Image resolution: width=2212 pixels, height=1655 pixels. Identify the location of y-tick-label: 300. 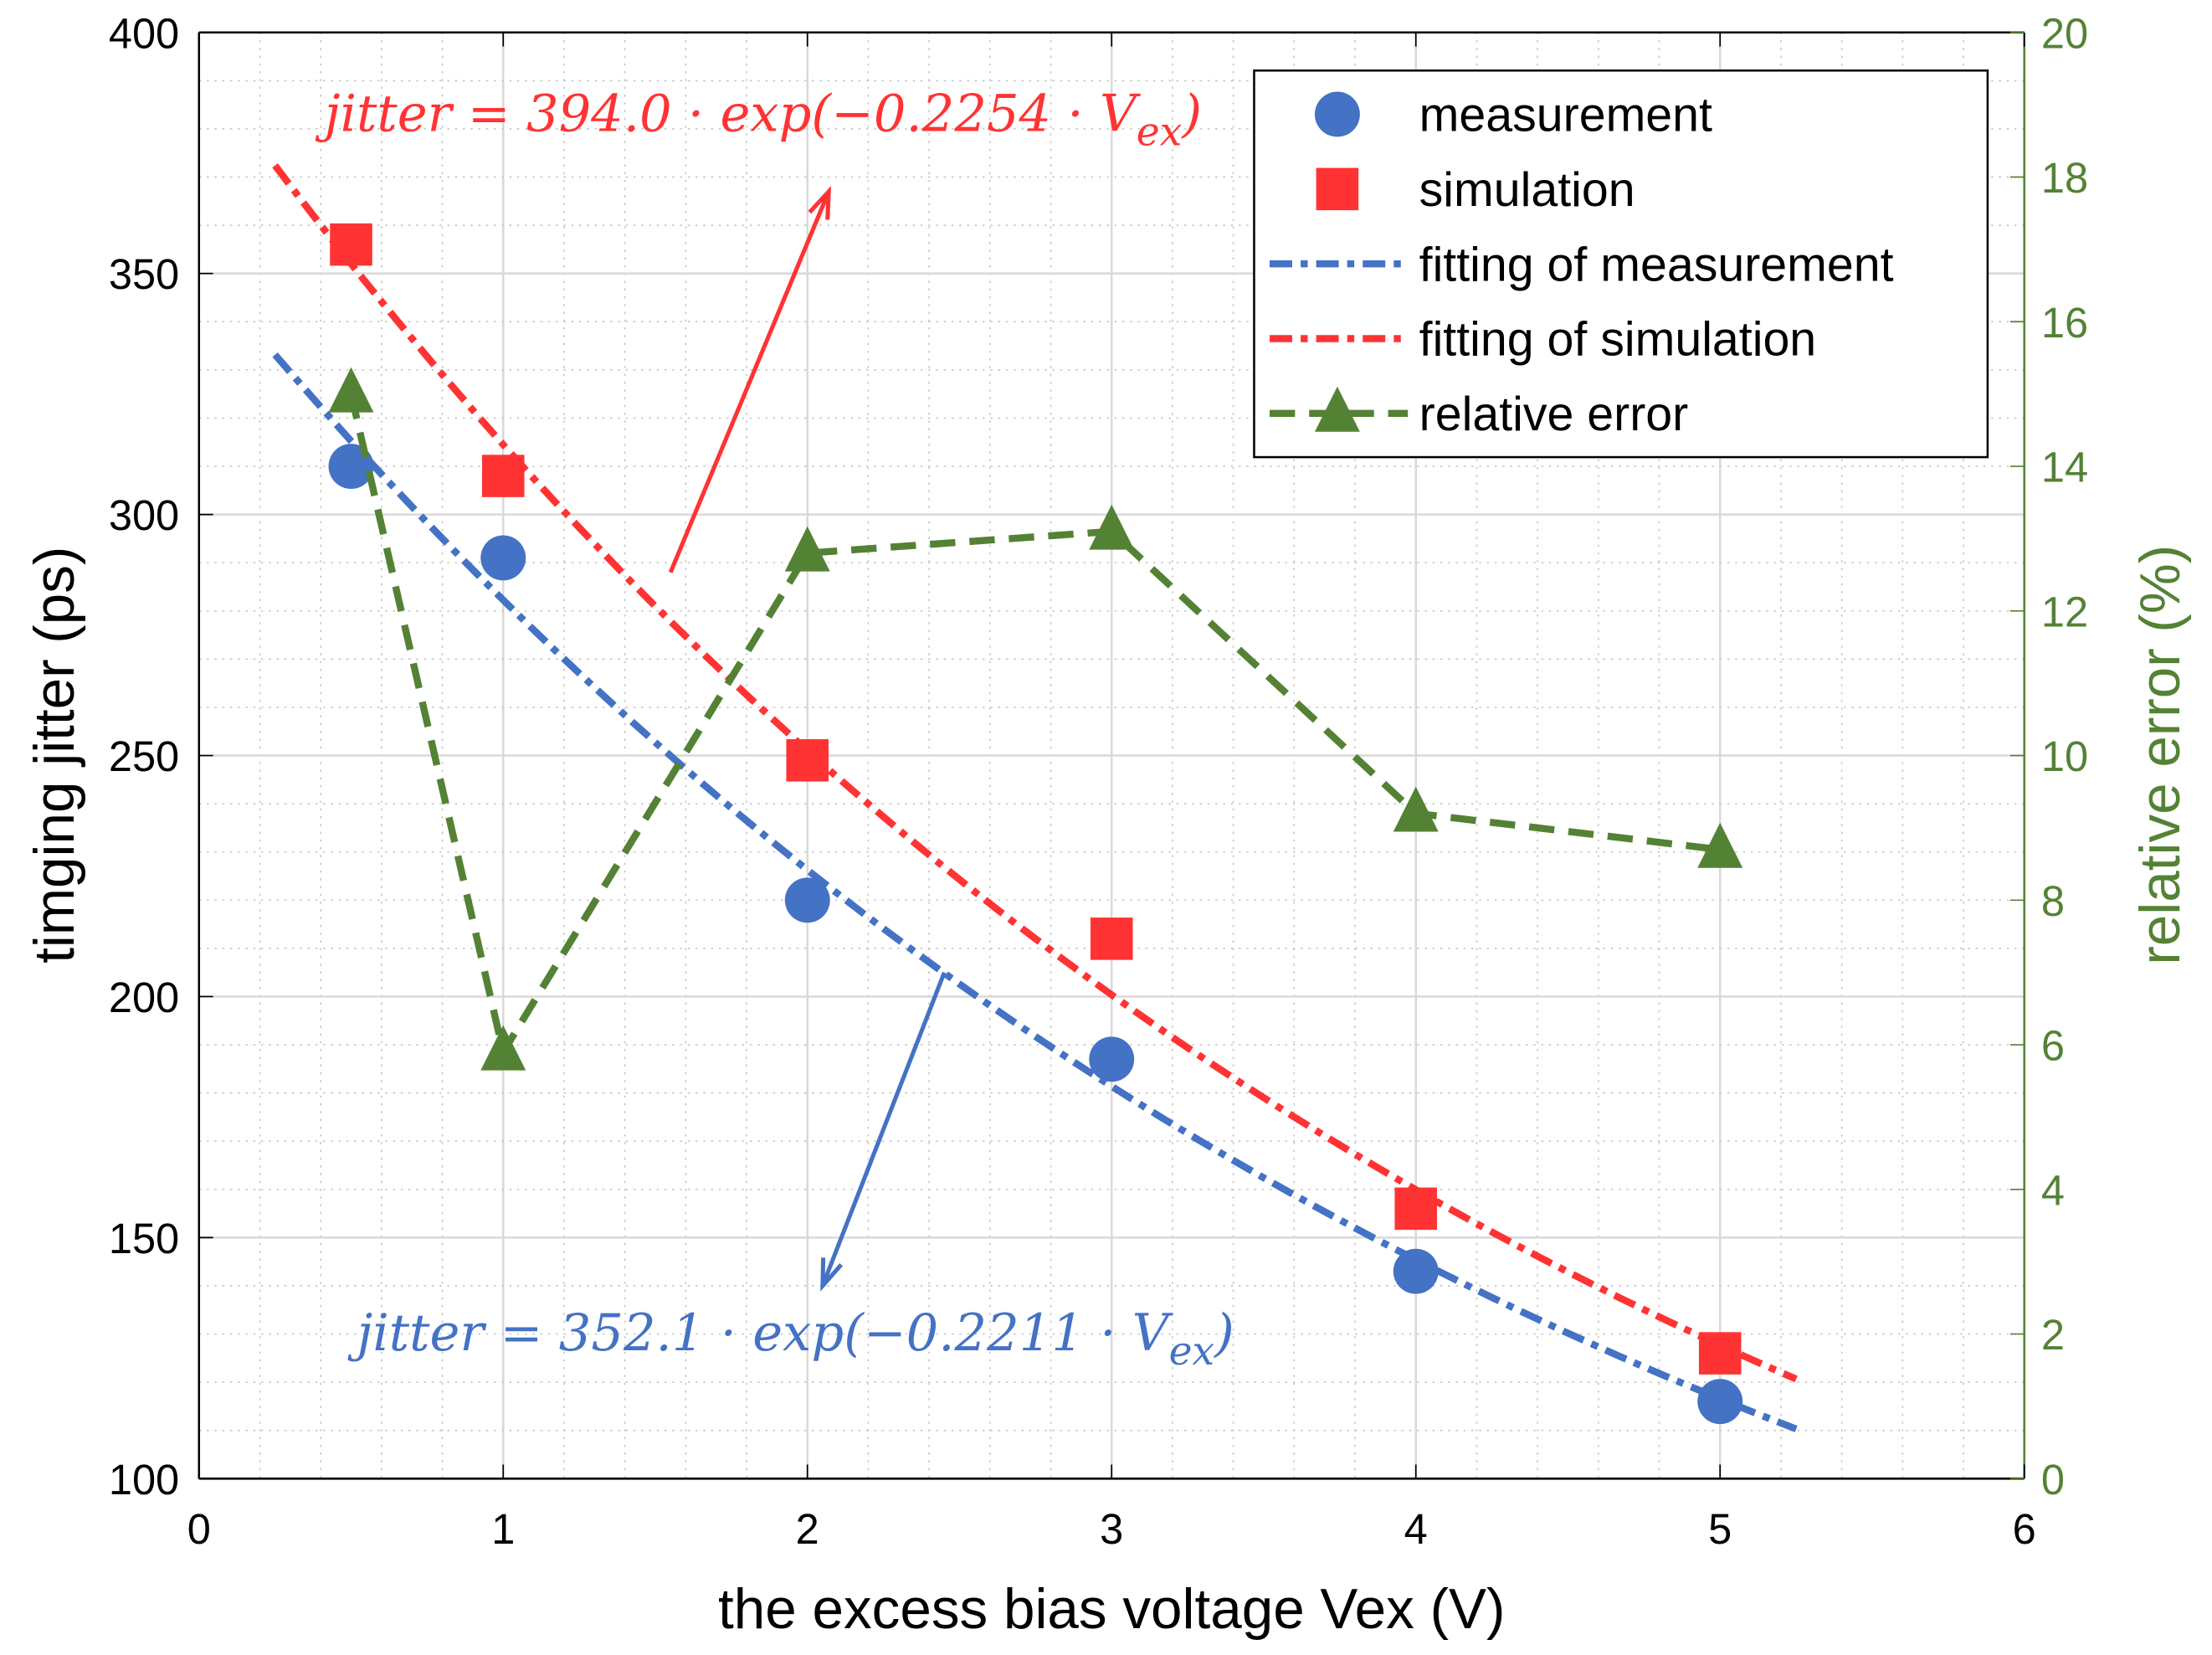
(144, 515).